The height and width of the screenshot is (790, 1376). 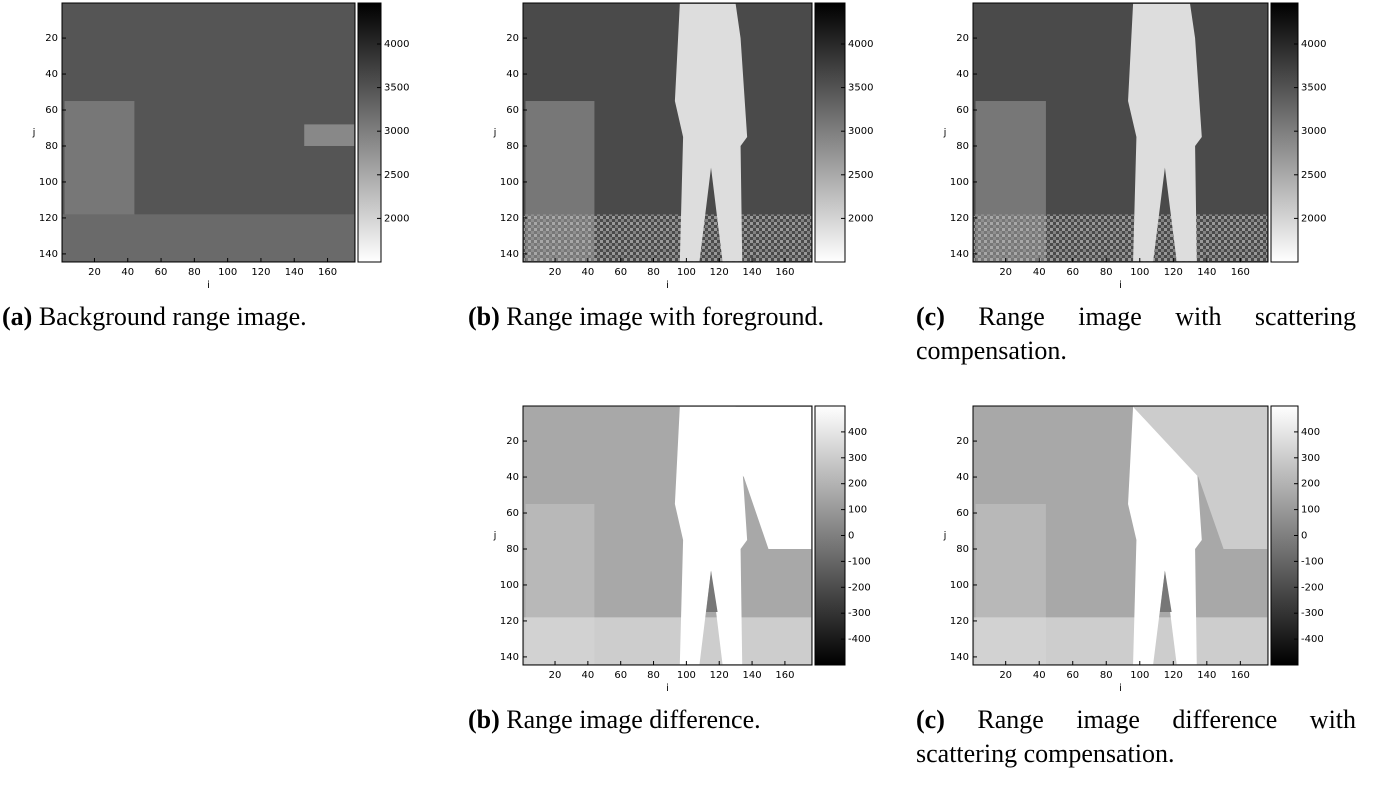 What do you see at coordinates (859, 561) in the screenshot?
I see `colorbar-tick-label: -100` at bounding box center [859, 561].